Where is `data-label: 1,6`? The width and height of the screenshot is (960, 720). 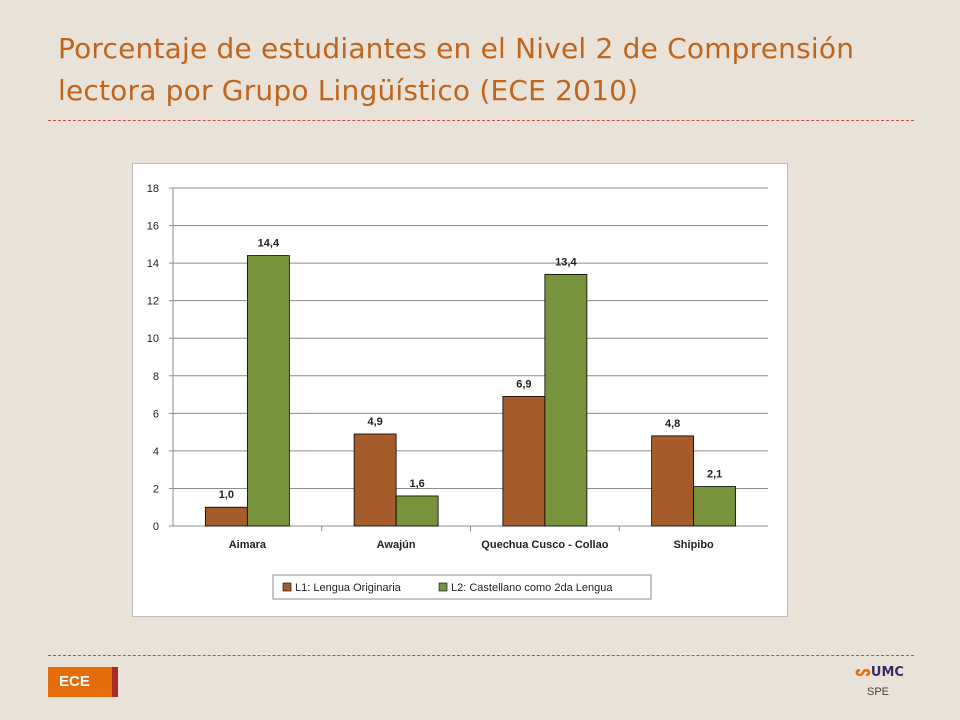 data-label: 1,6 is located at coordinates (416, 484).